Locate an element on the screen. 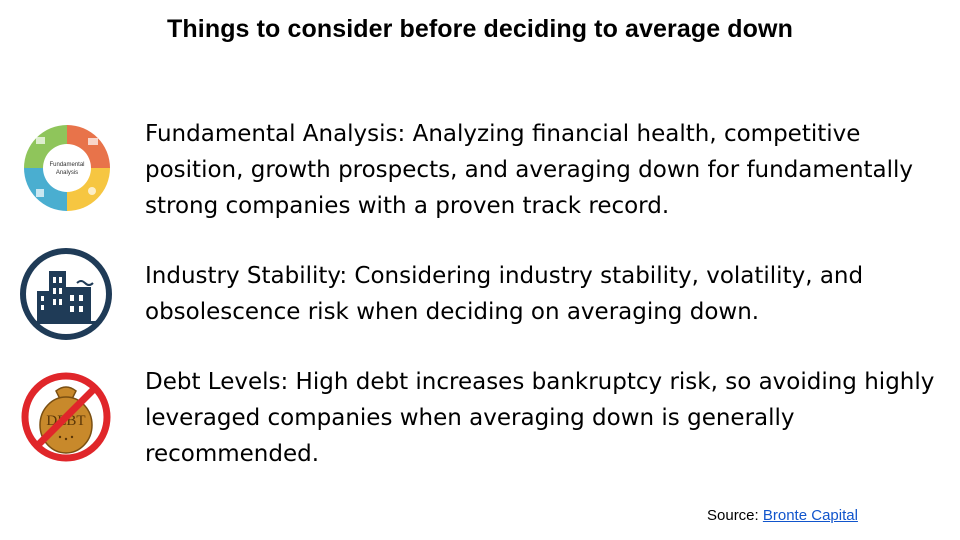 The width and height of the screenshot is (960, 540). no-debt-icon: DEBT is located at coordinates (66, 417).